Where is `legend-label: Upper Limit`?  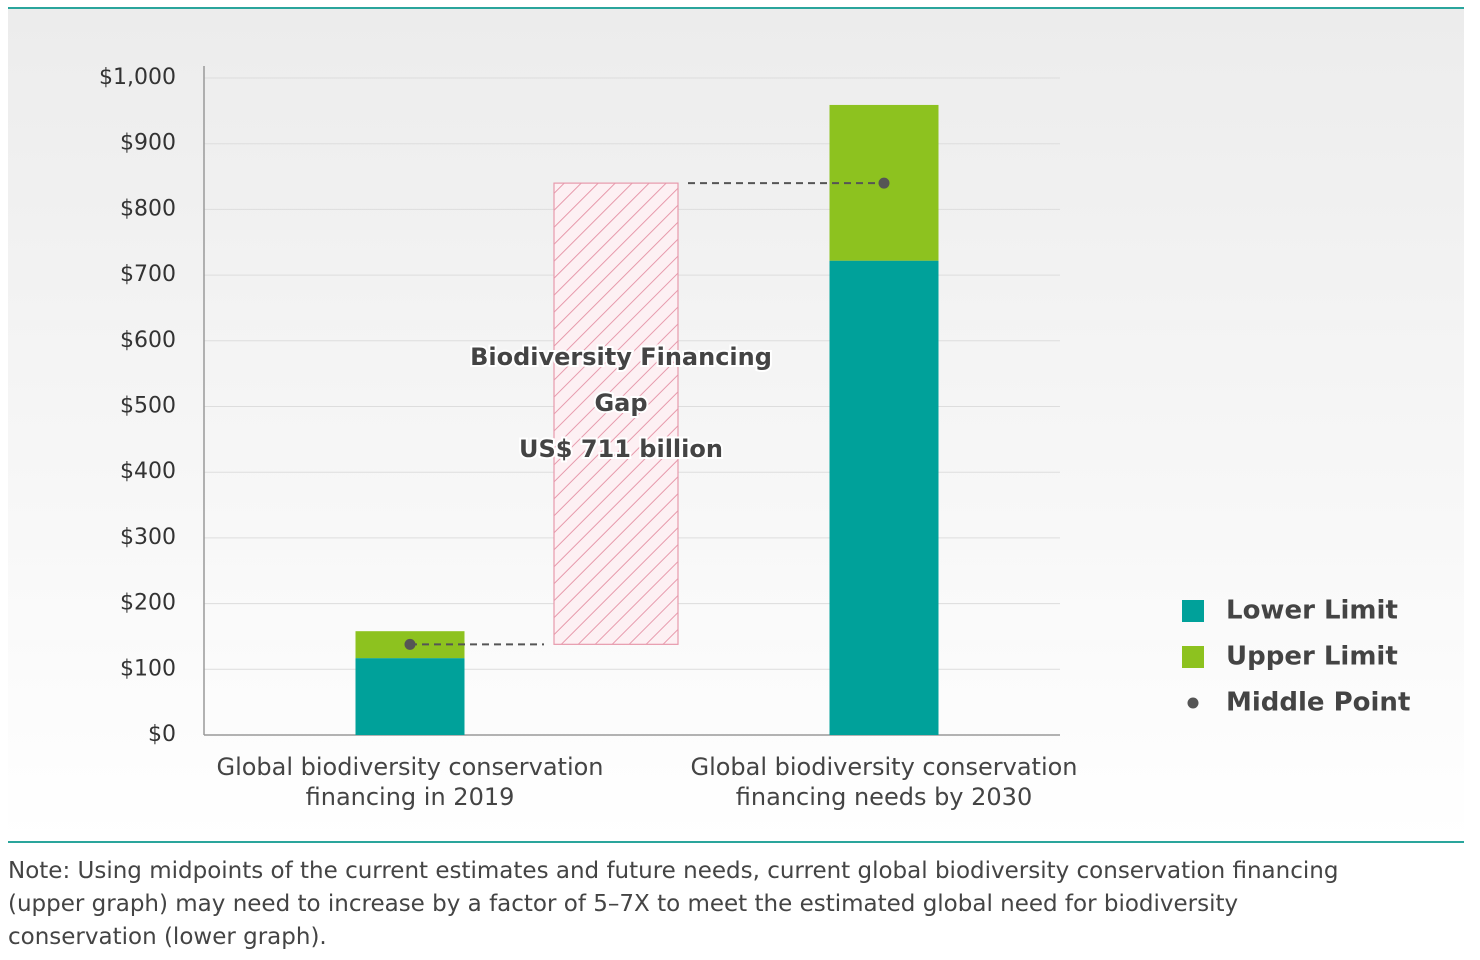
legend-label: Upper Limit is located at coordinates (1312, 657).